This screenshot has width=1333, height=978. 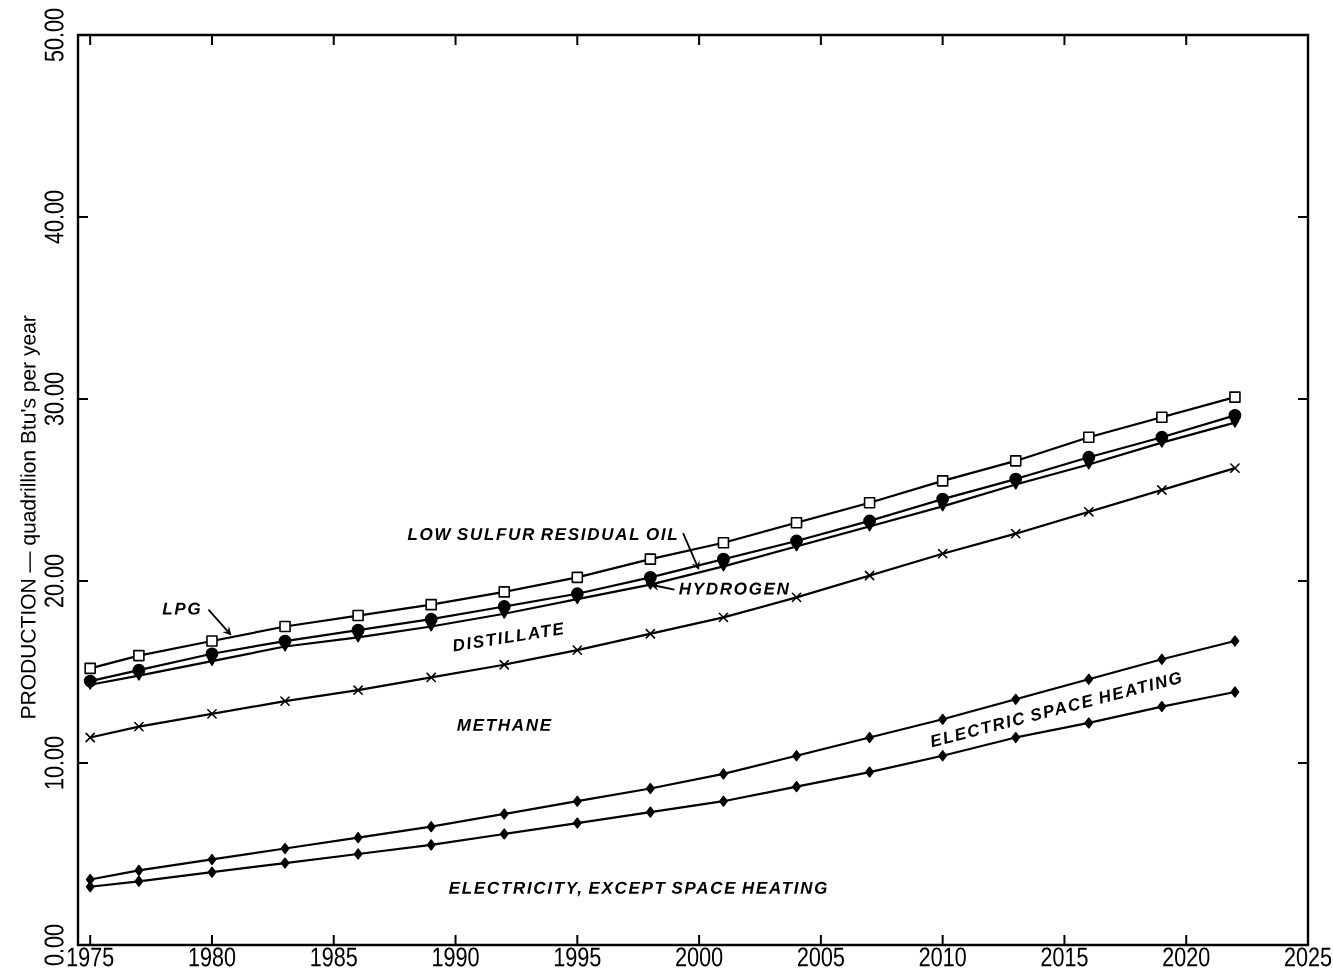 What do you see at coordinates (1064, 957) in the screenshot?
I see `x-tick-label: 2015` at bounding box center [1064, 957].